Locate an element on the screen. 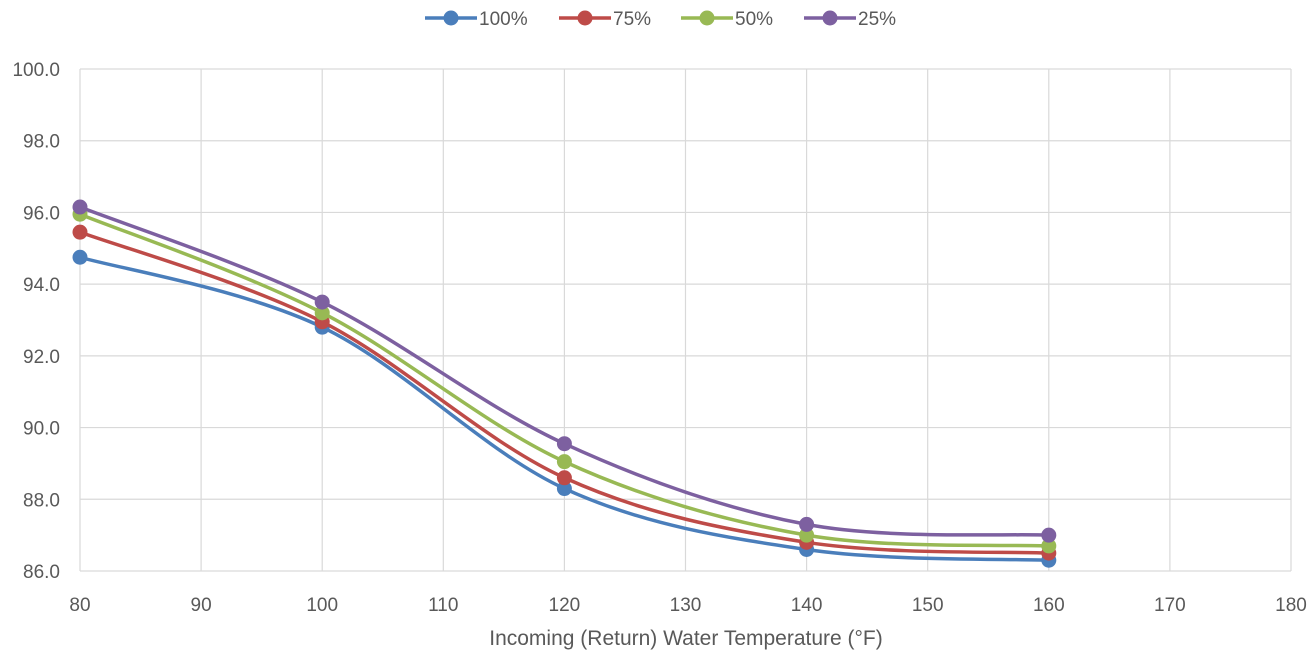 The height and width of the screenshot is (655, 1311). y-tick-label: 90.0 is located at coordinates (41, 429).